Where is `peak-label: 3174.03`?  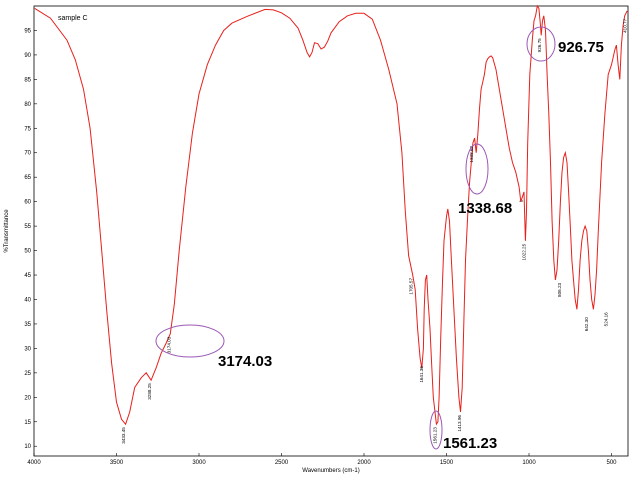 peak-label: 3174.03 is located at coordinates (168, 344).